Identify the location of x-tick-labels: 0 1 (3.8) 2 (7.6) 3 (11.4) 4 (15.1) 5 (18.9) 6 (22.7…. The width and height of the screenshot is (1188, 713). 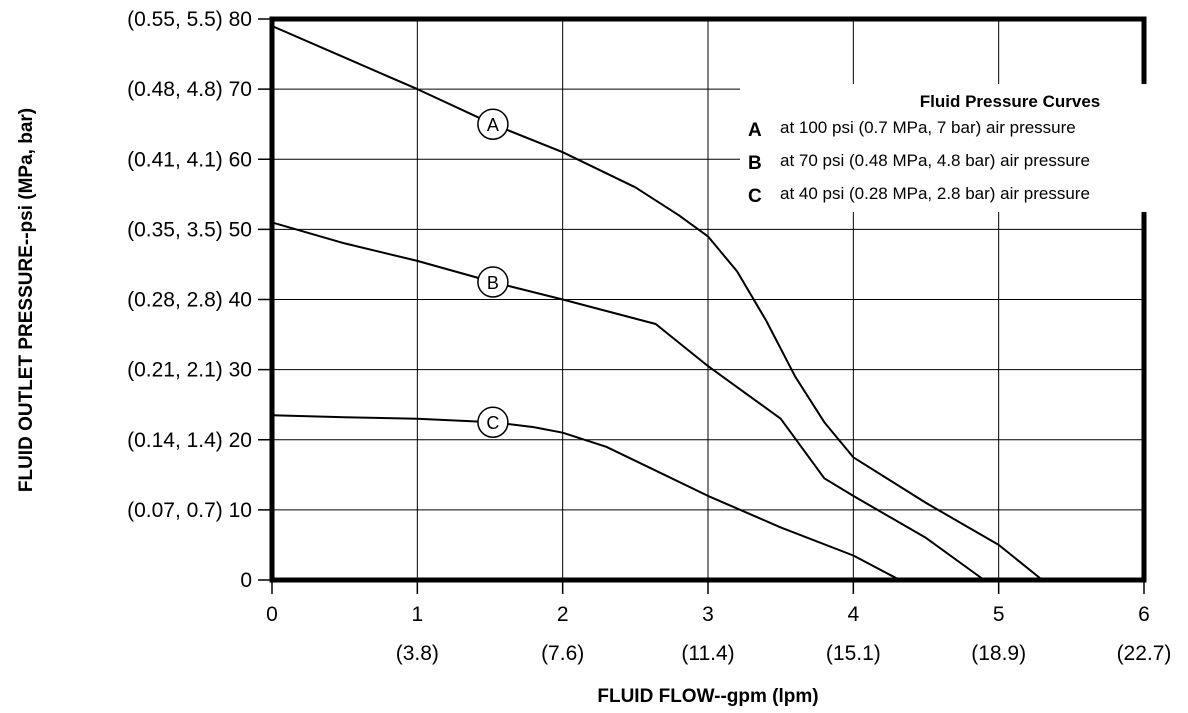
(718, 634).